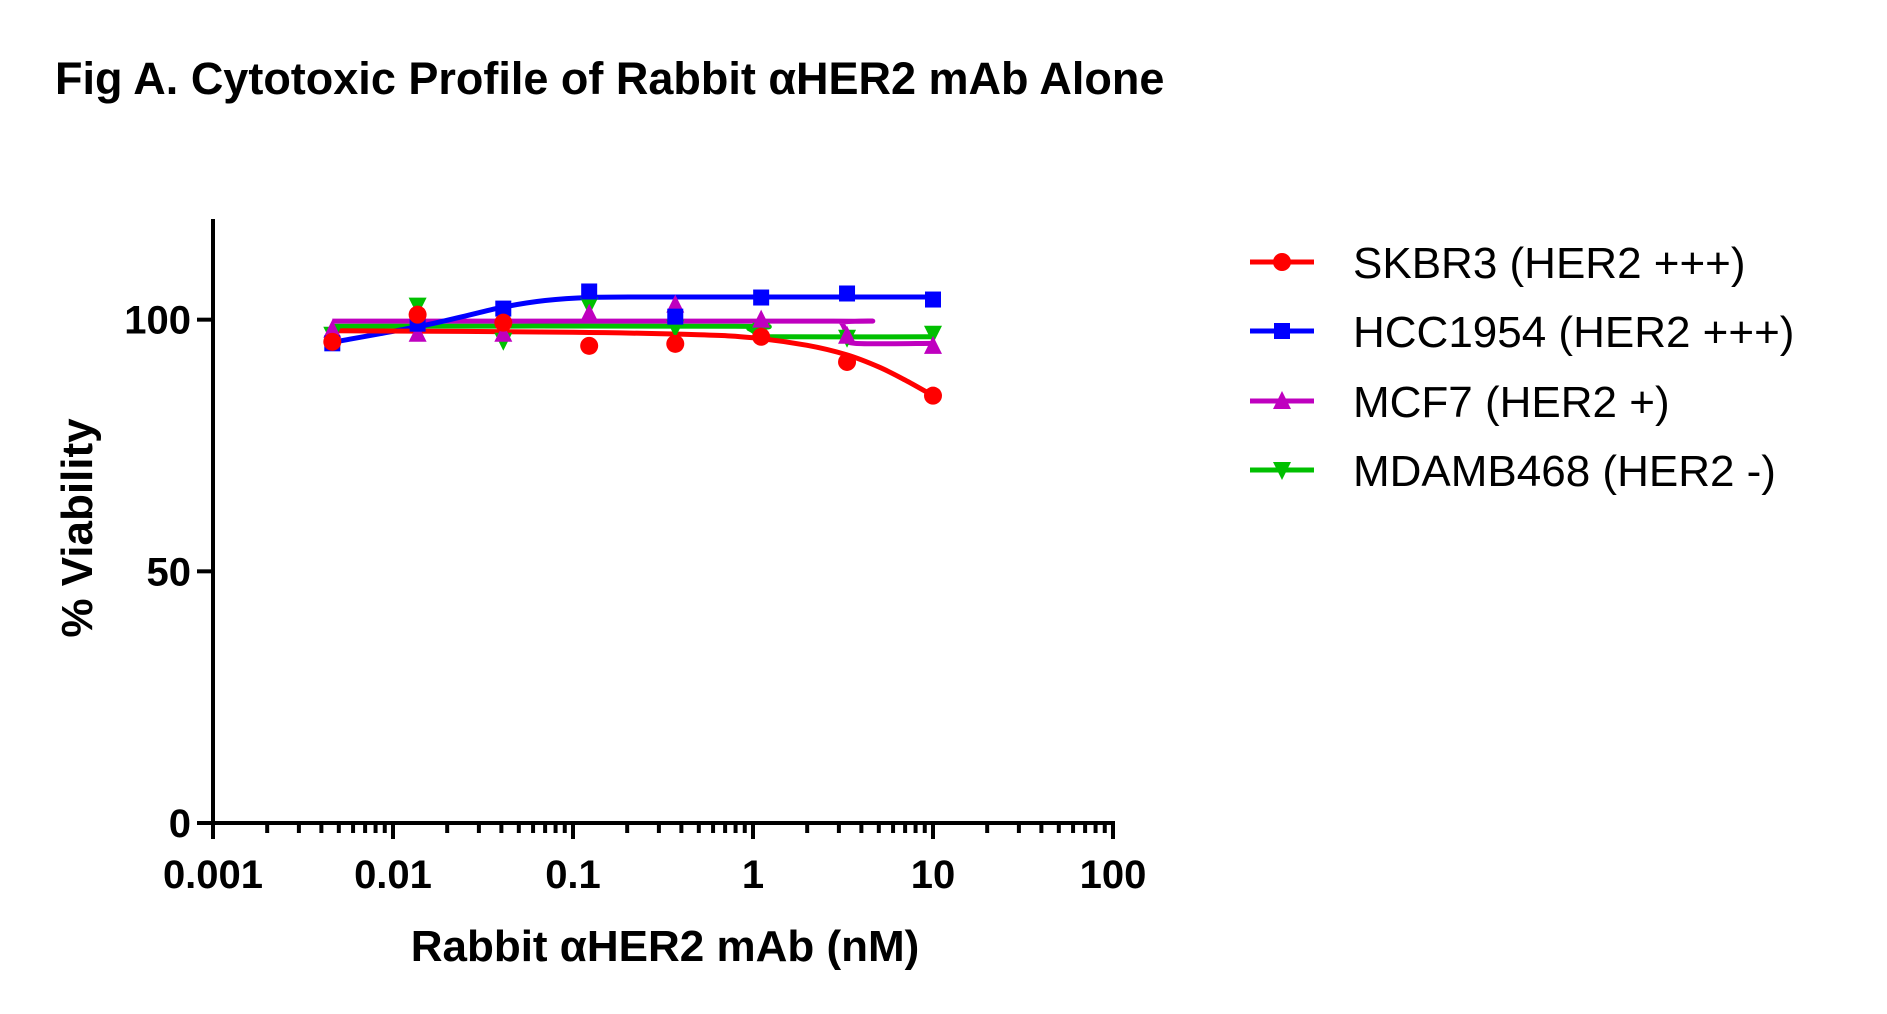  I want to click on y-tick-label: 100, so click(157, 321).